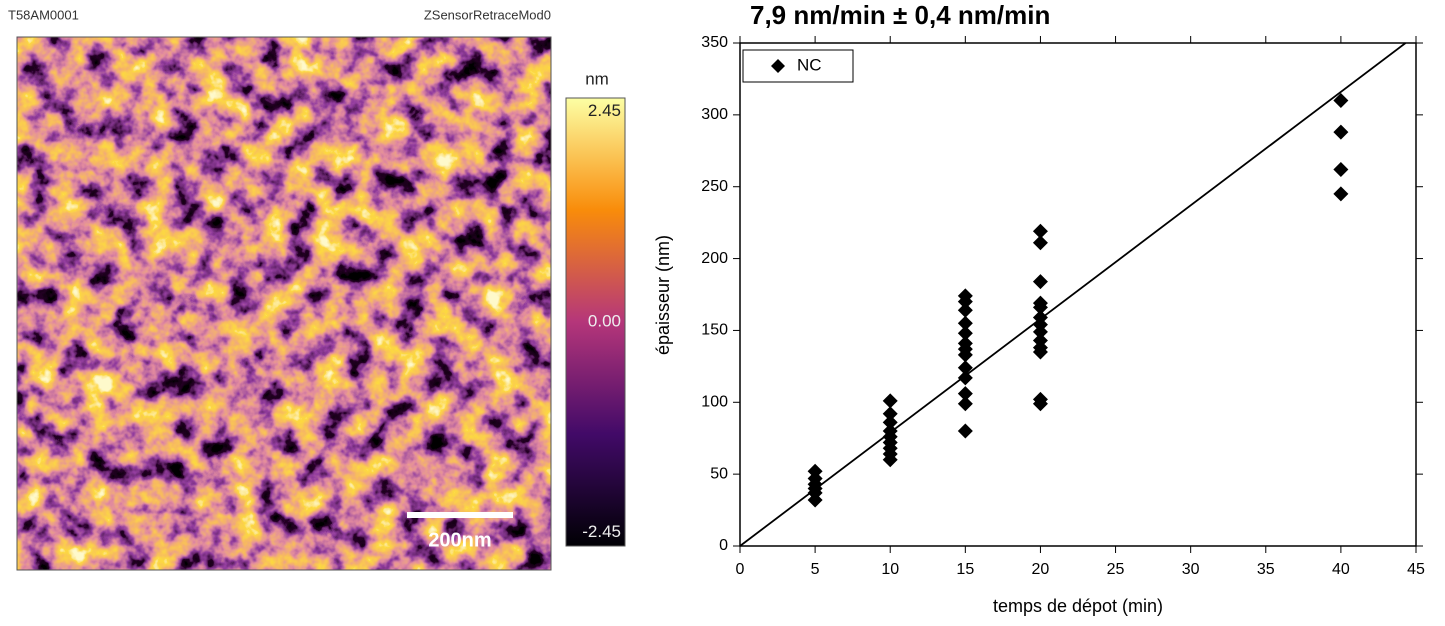 The image size is (1445, 626). What do you see at coordinates (714, 42) in the screenshot?
I see `y-tick-label: 350` at bounding box center [714, 42].